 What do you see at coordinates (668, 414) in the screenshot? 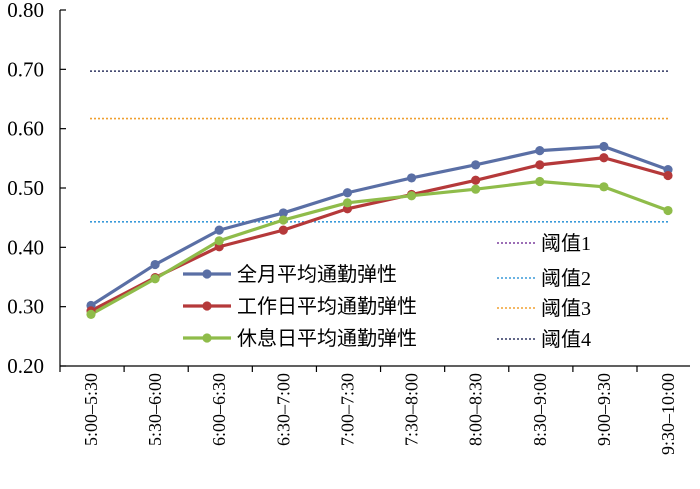
I see `x-tick-label: 9:30–10:00` at bounding box center [668, 414].